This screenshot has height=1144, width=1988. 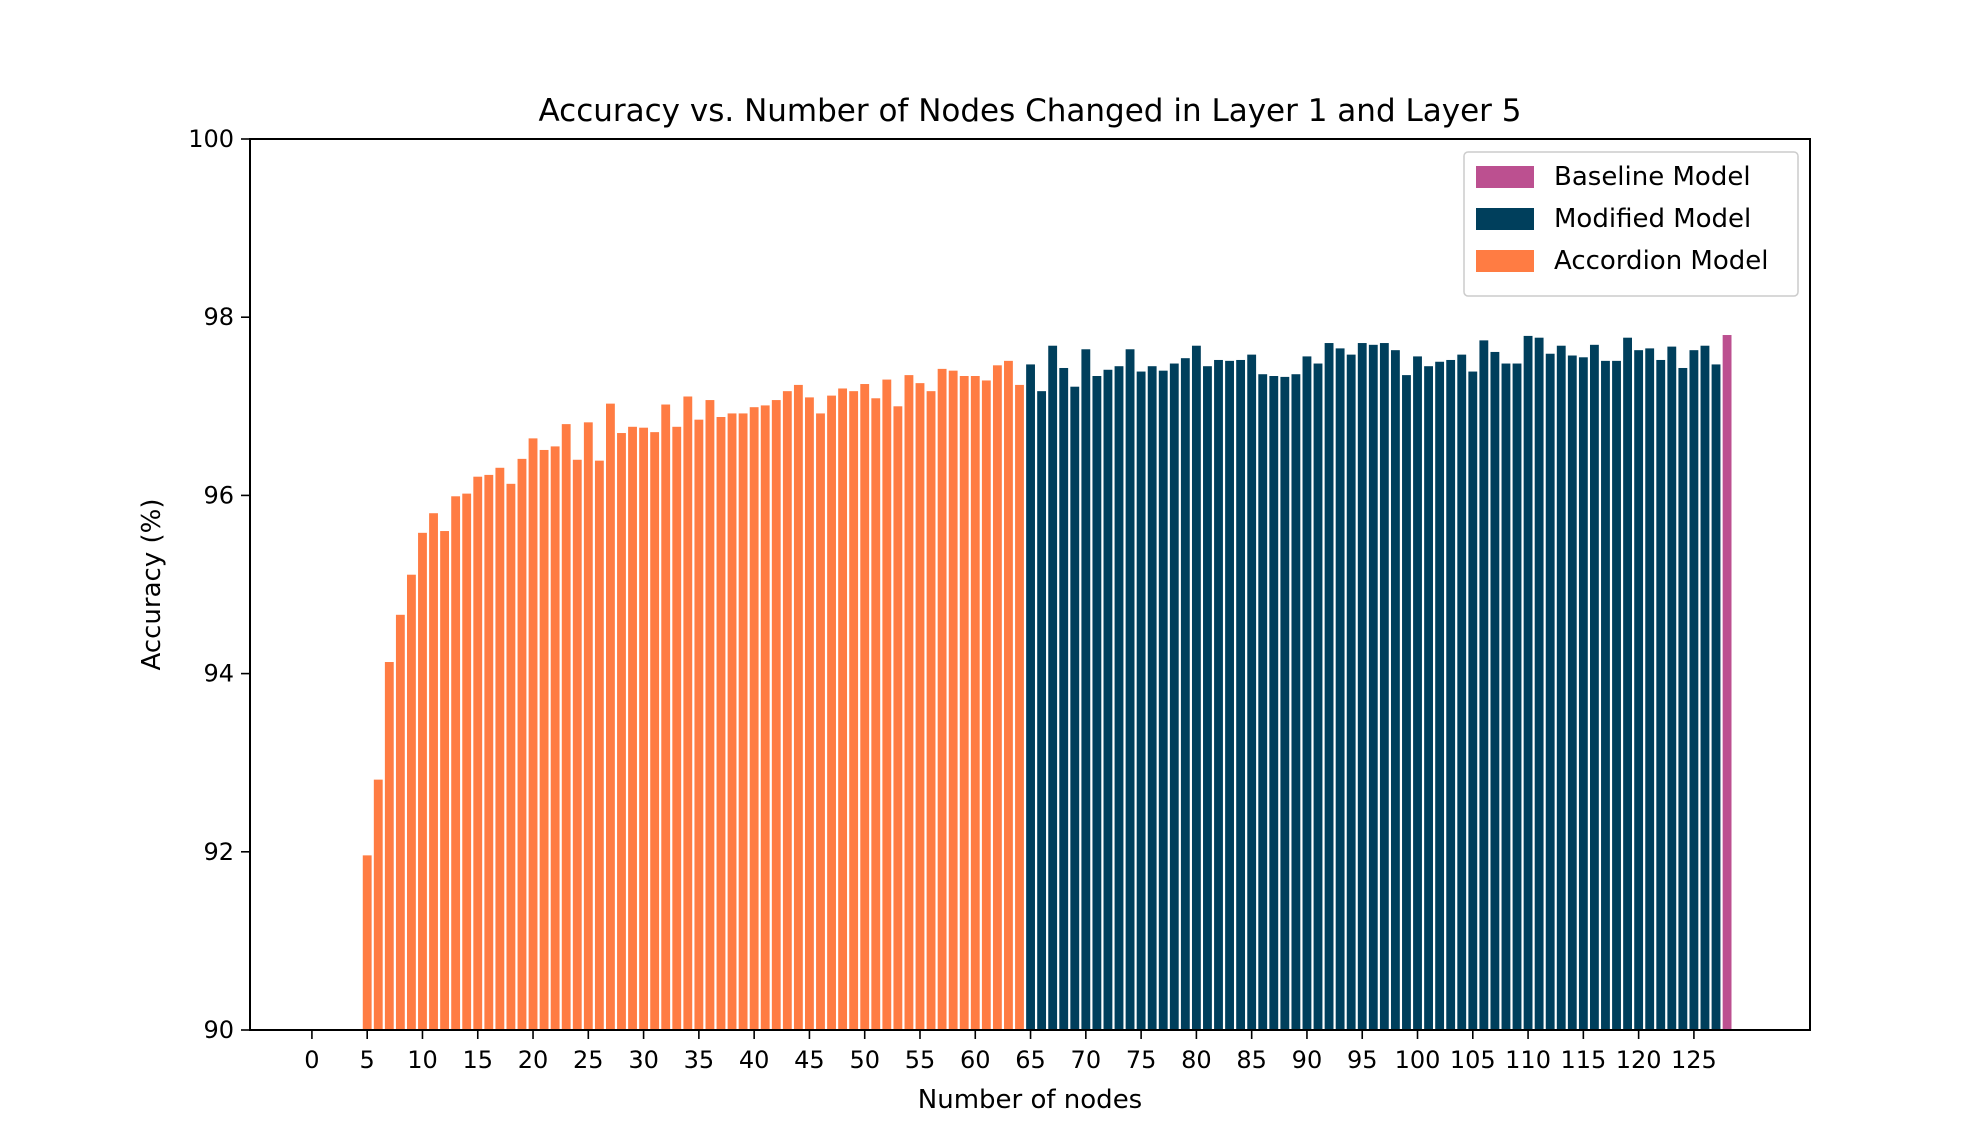 I want to click on x-tick-label: 75, so click(x=1141, y=1060).